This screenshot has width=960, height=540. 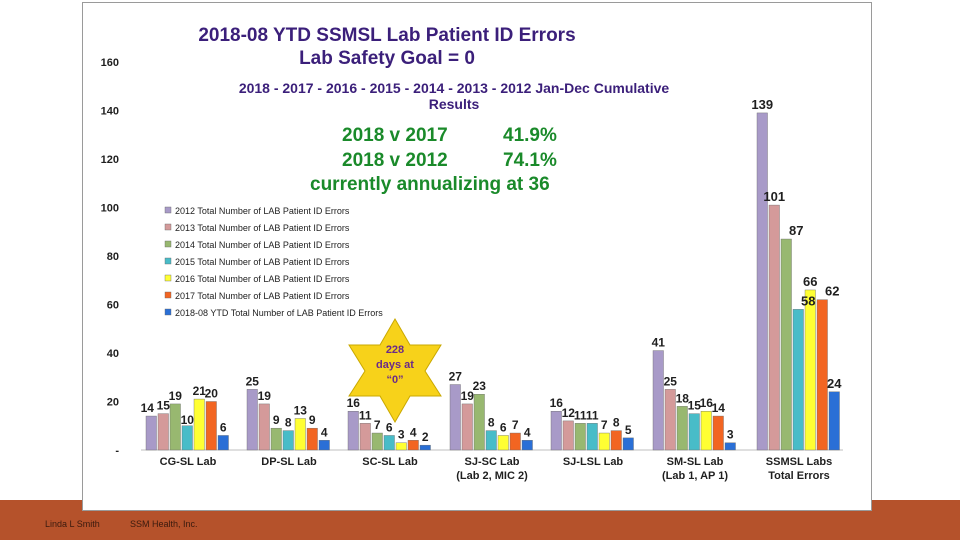 What do you see at coordinates (164, 406) in the screenshot?
I see `data-label: 15` at bounding box center [164, 406].